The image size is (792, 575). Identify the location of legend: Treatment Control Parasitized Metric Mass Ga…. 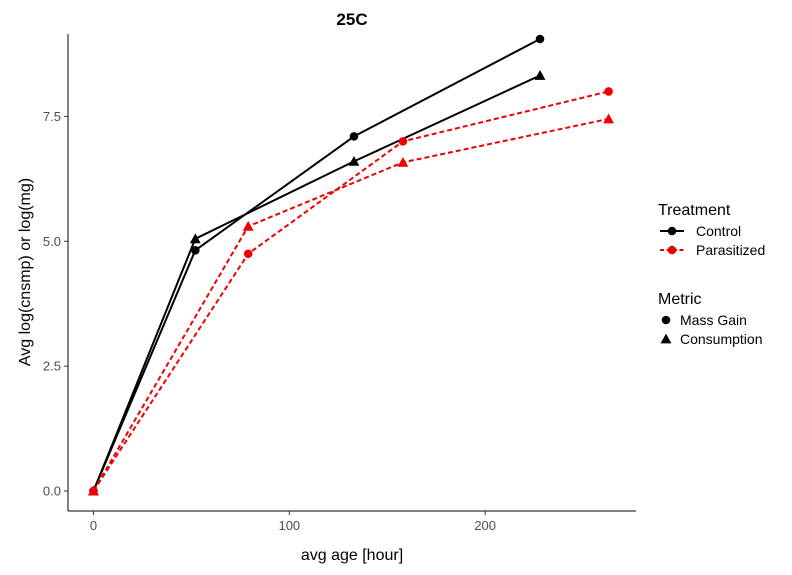
(711, 274).